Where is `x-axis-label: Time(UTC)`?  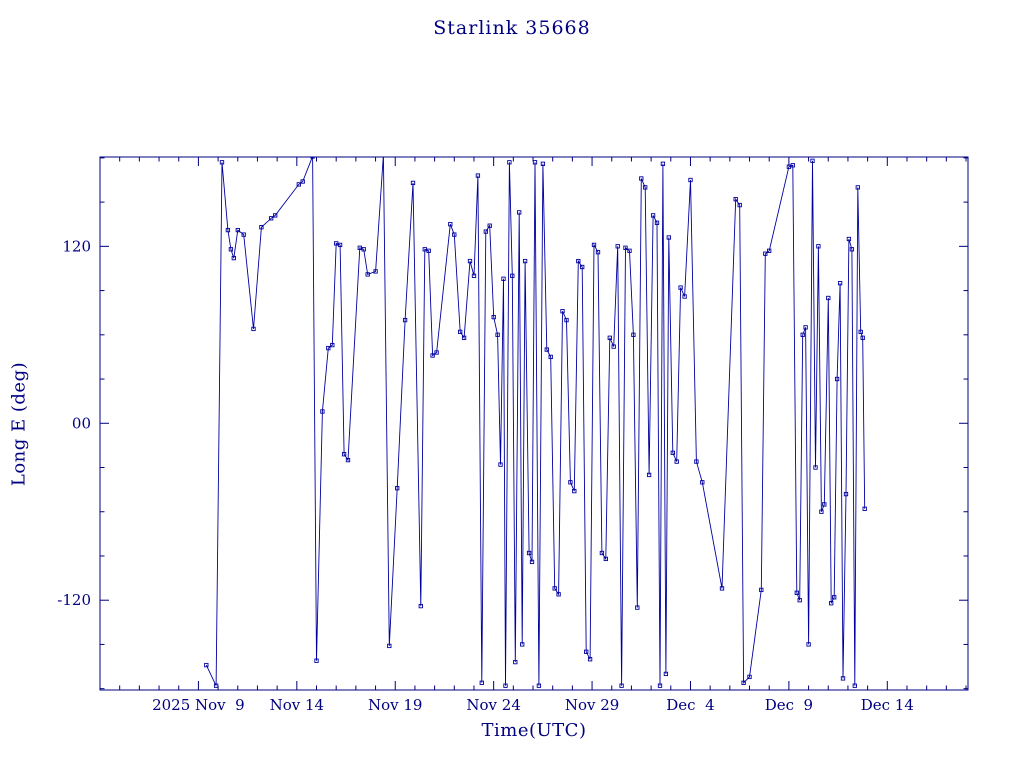
x-axis-label: Time(UTC) is located at coordinates (534, 730).